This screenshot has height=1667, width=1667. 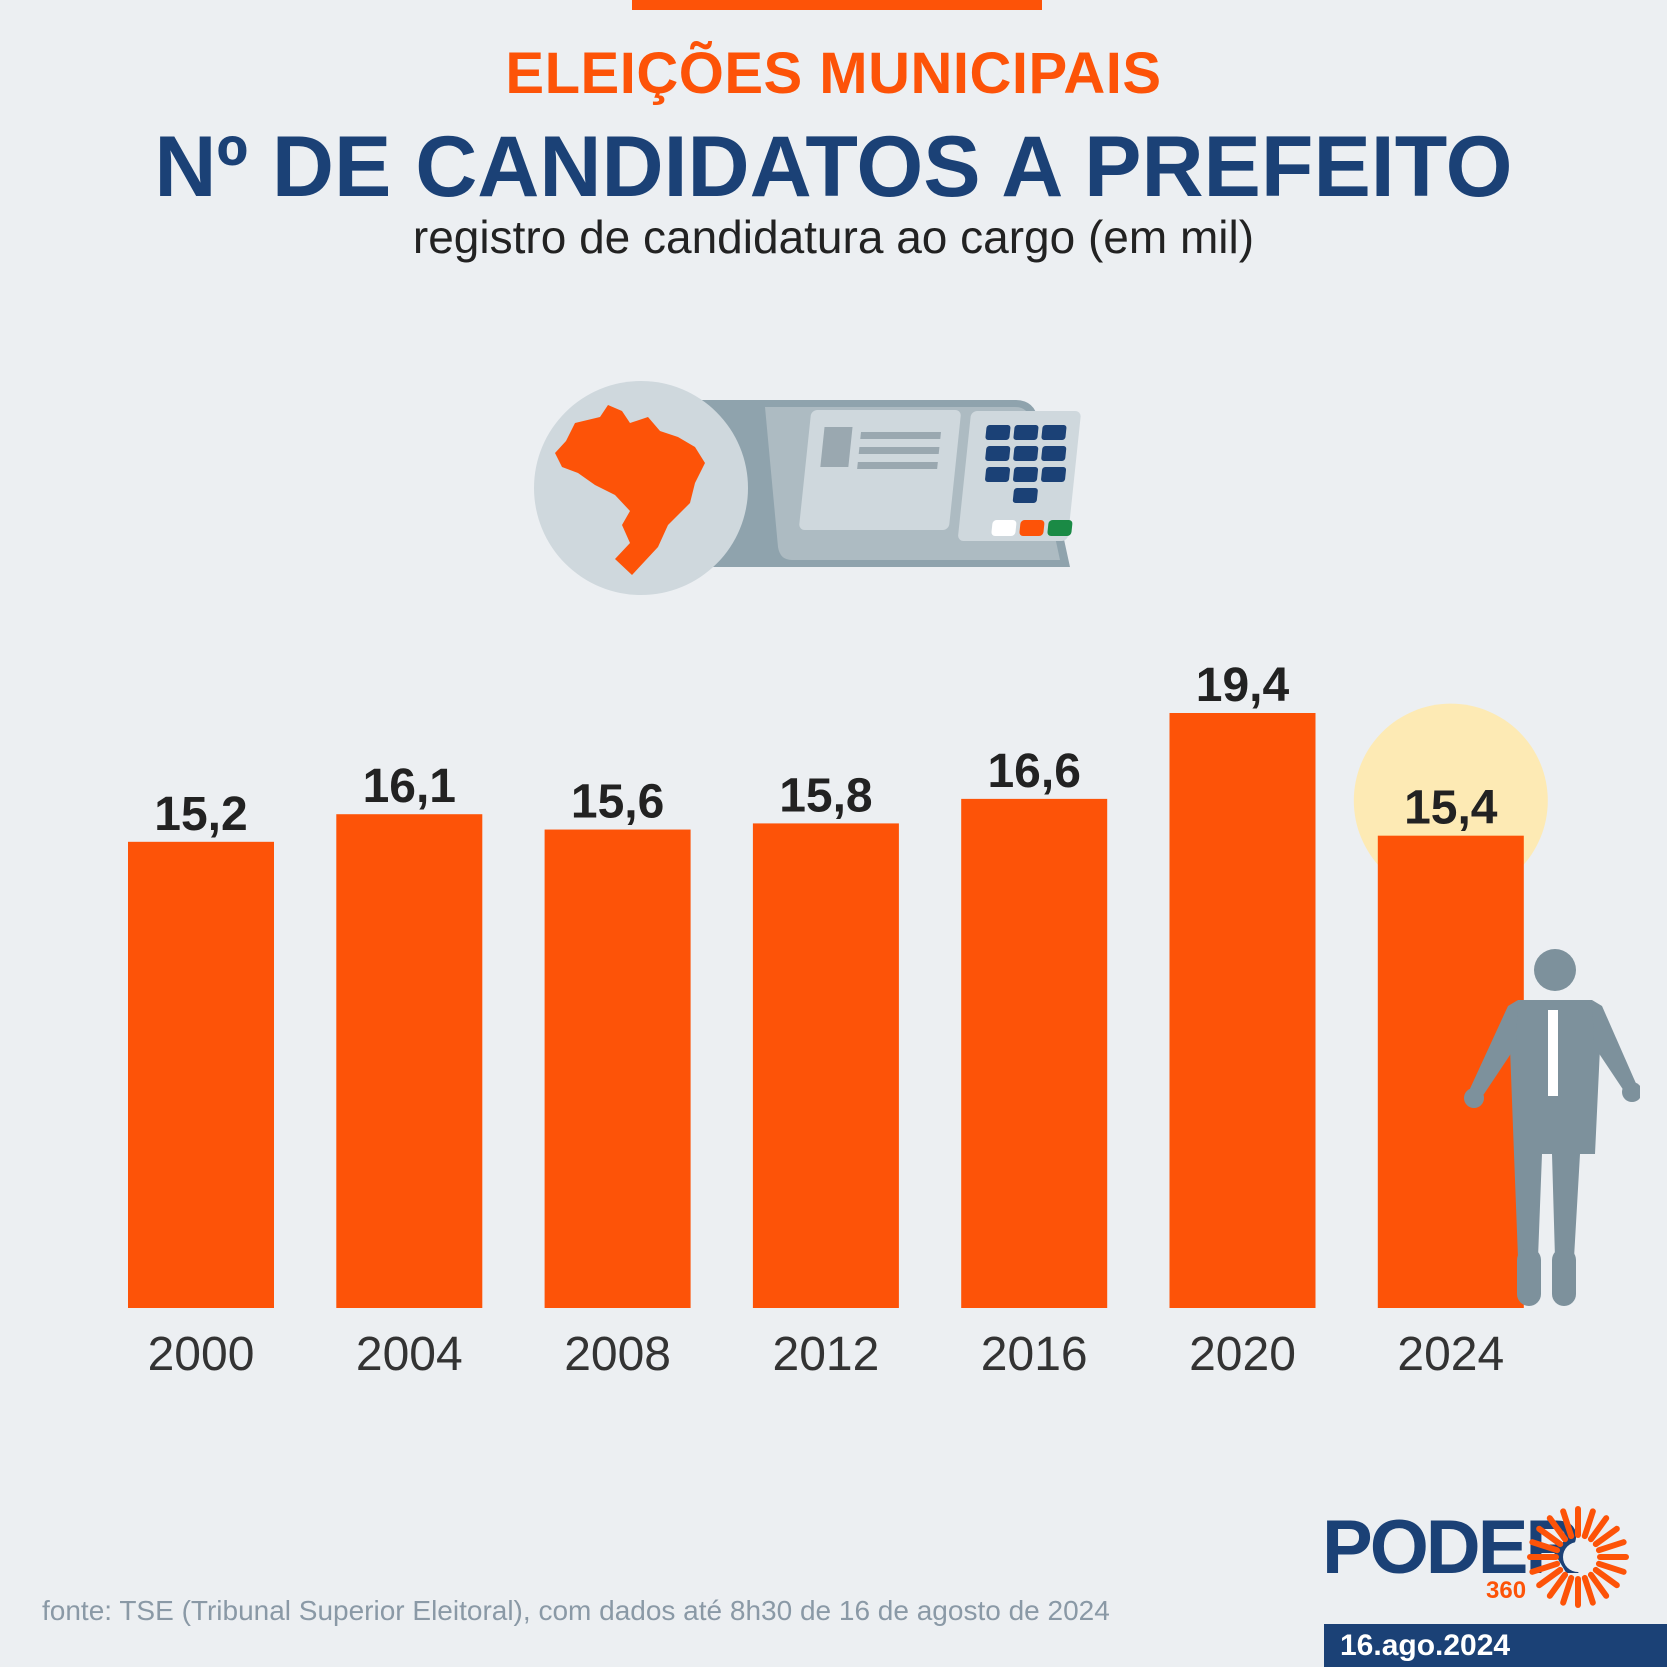 I want to click on bar-2008, so click(x=617, y=1068).